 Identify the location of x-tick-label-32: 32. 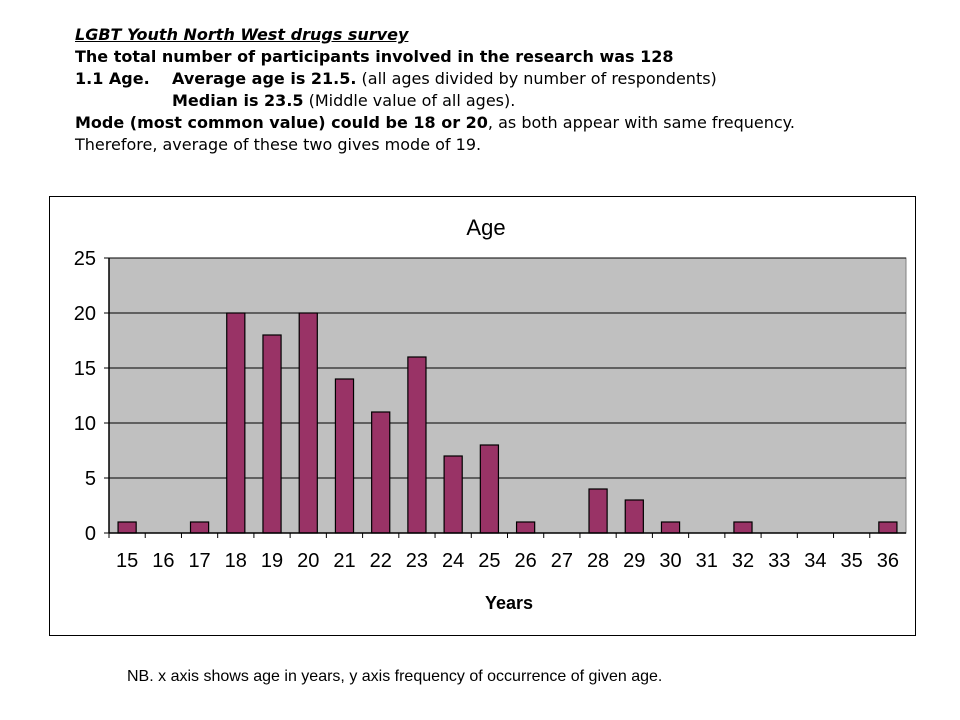
(743, 561).